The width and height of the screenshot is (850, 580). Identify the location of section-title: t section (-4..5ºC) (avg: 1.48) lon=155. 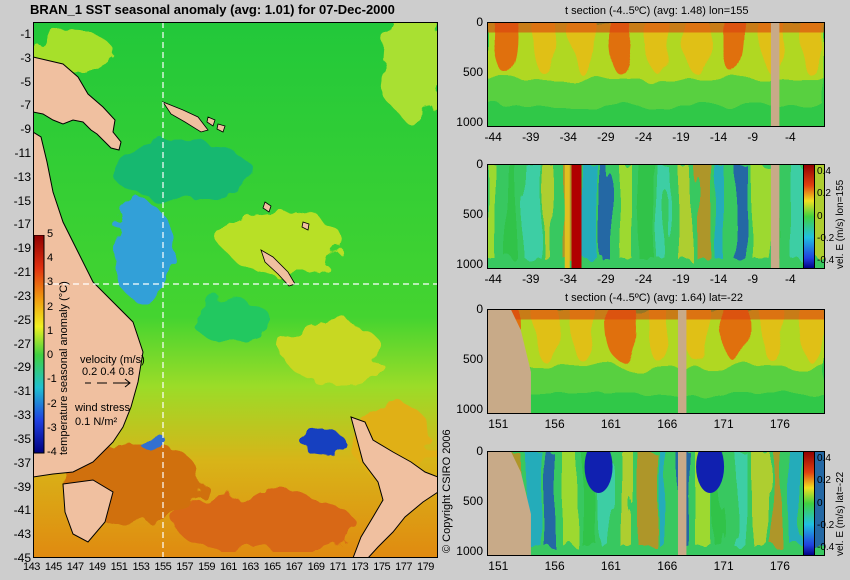
(657, 11).